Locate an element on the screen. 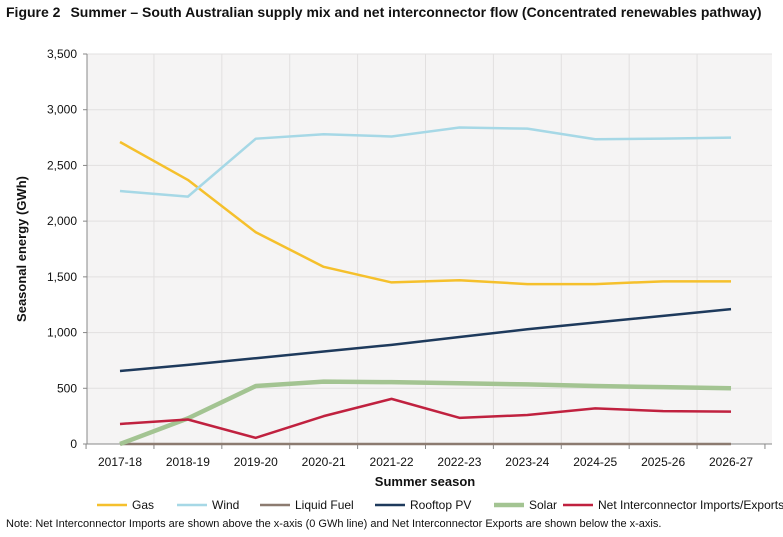 This screenshot has width=783, height=537. series-line-rooftop-pv is located at coordinates (425, 340).